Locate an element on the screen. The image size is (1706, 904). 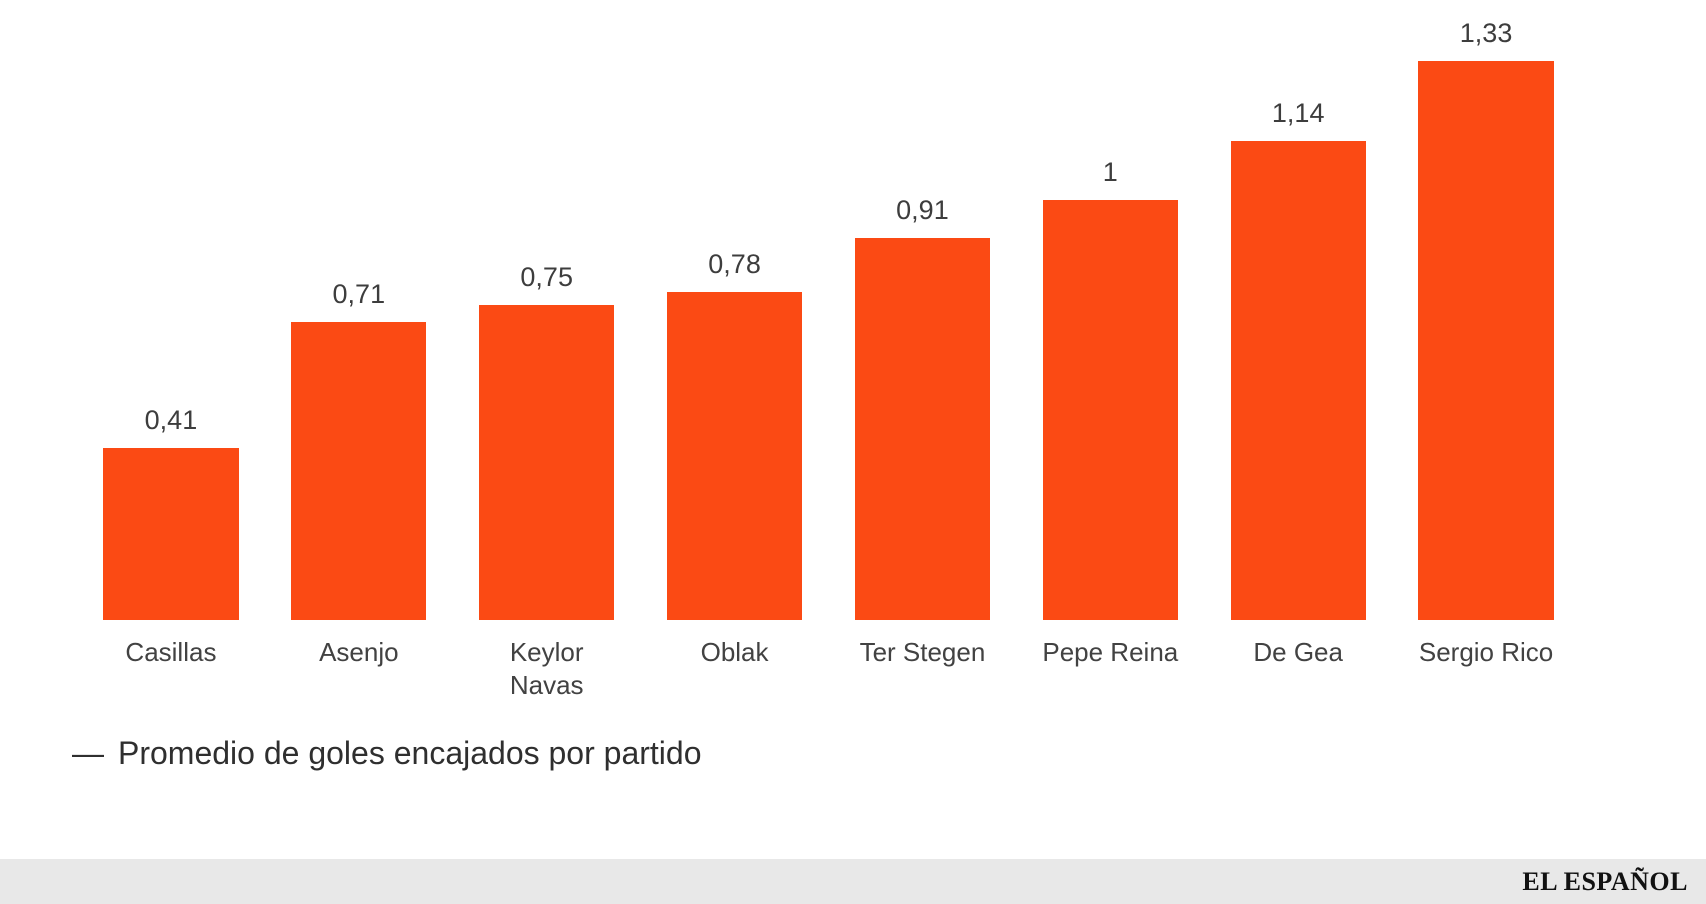
legend-dash-marker: — is located at coordinates (88, 753).